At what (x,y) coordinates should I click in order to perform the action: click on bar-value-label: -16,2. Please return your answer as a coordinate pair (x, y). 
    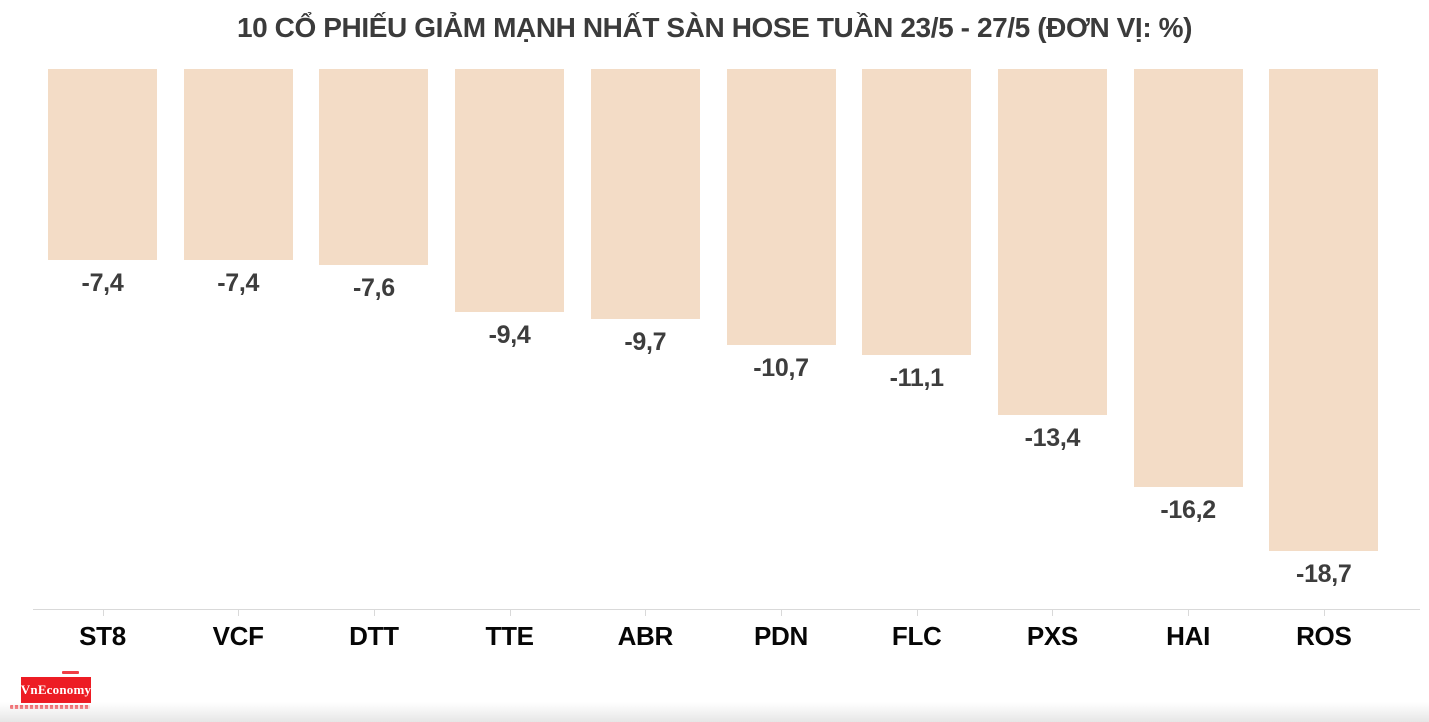
    Looking at the image, I should click on (1188, 509).